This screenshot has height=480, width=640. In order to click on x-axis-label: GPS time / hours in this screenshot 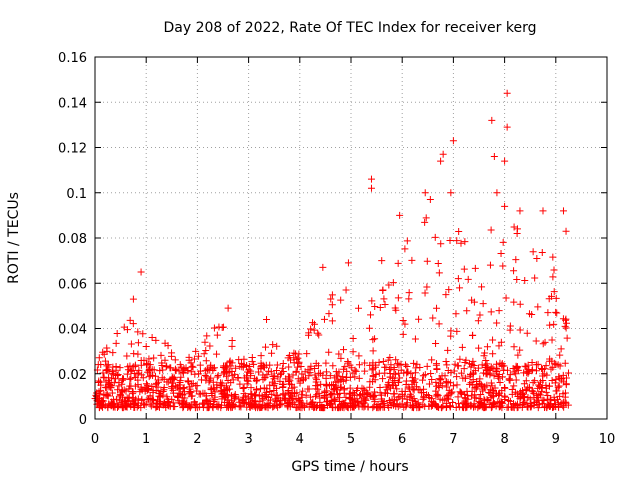, I will do `click(349, 467)`.